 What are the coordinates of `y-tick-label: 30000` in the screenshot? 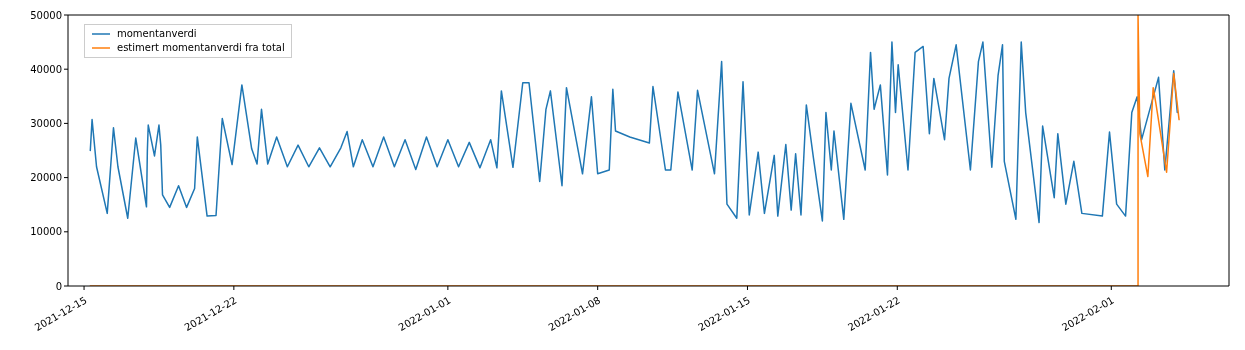 It's located at (46, 123).